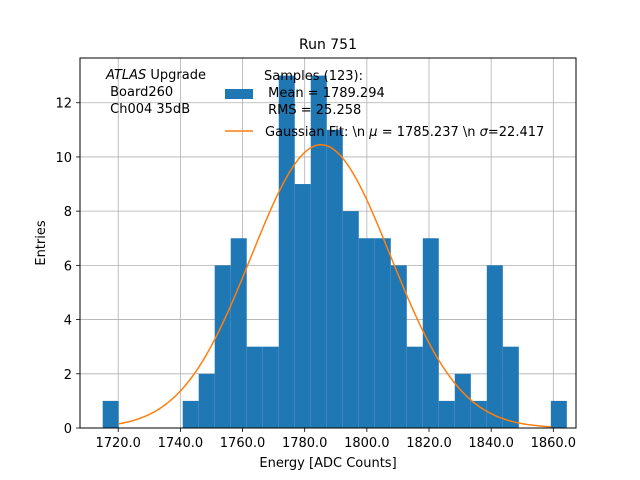  I want to click on x-tick-label: 1820.0, so click(429, 443).